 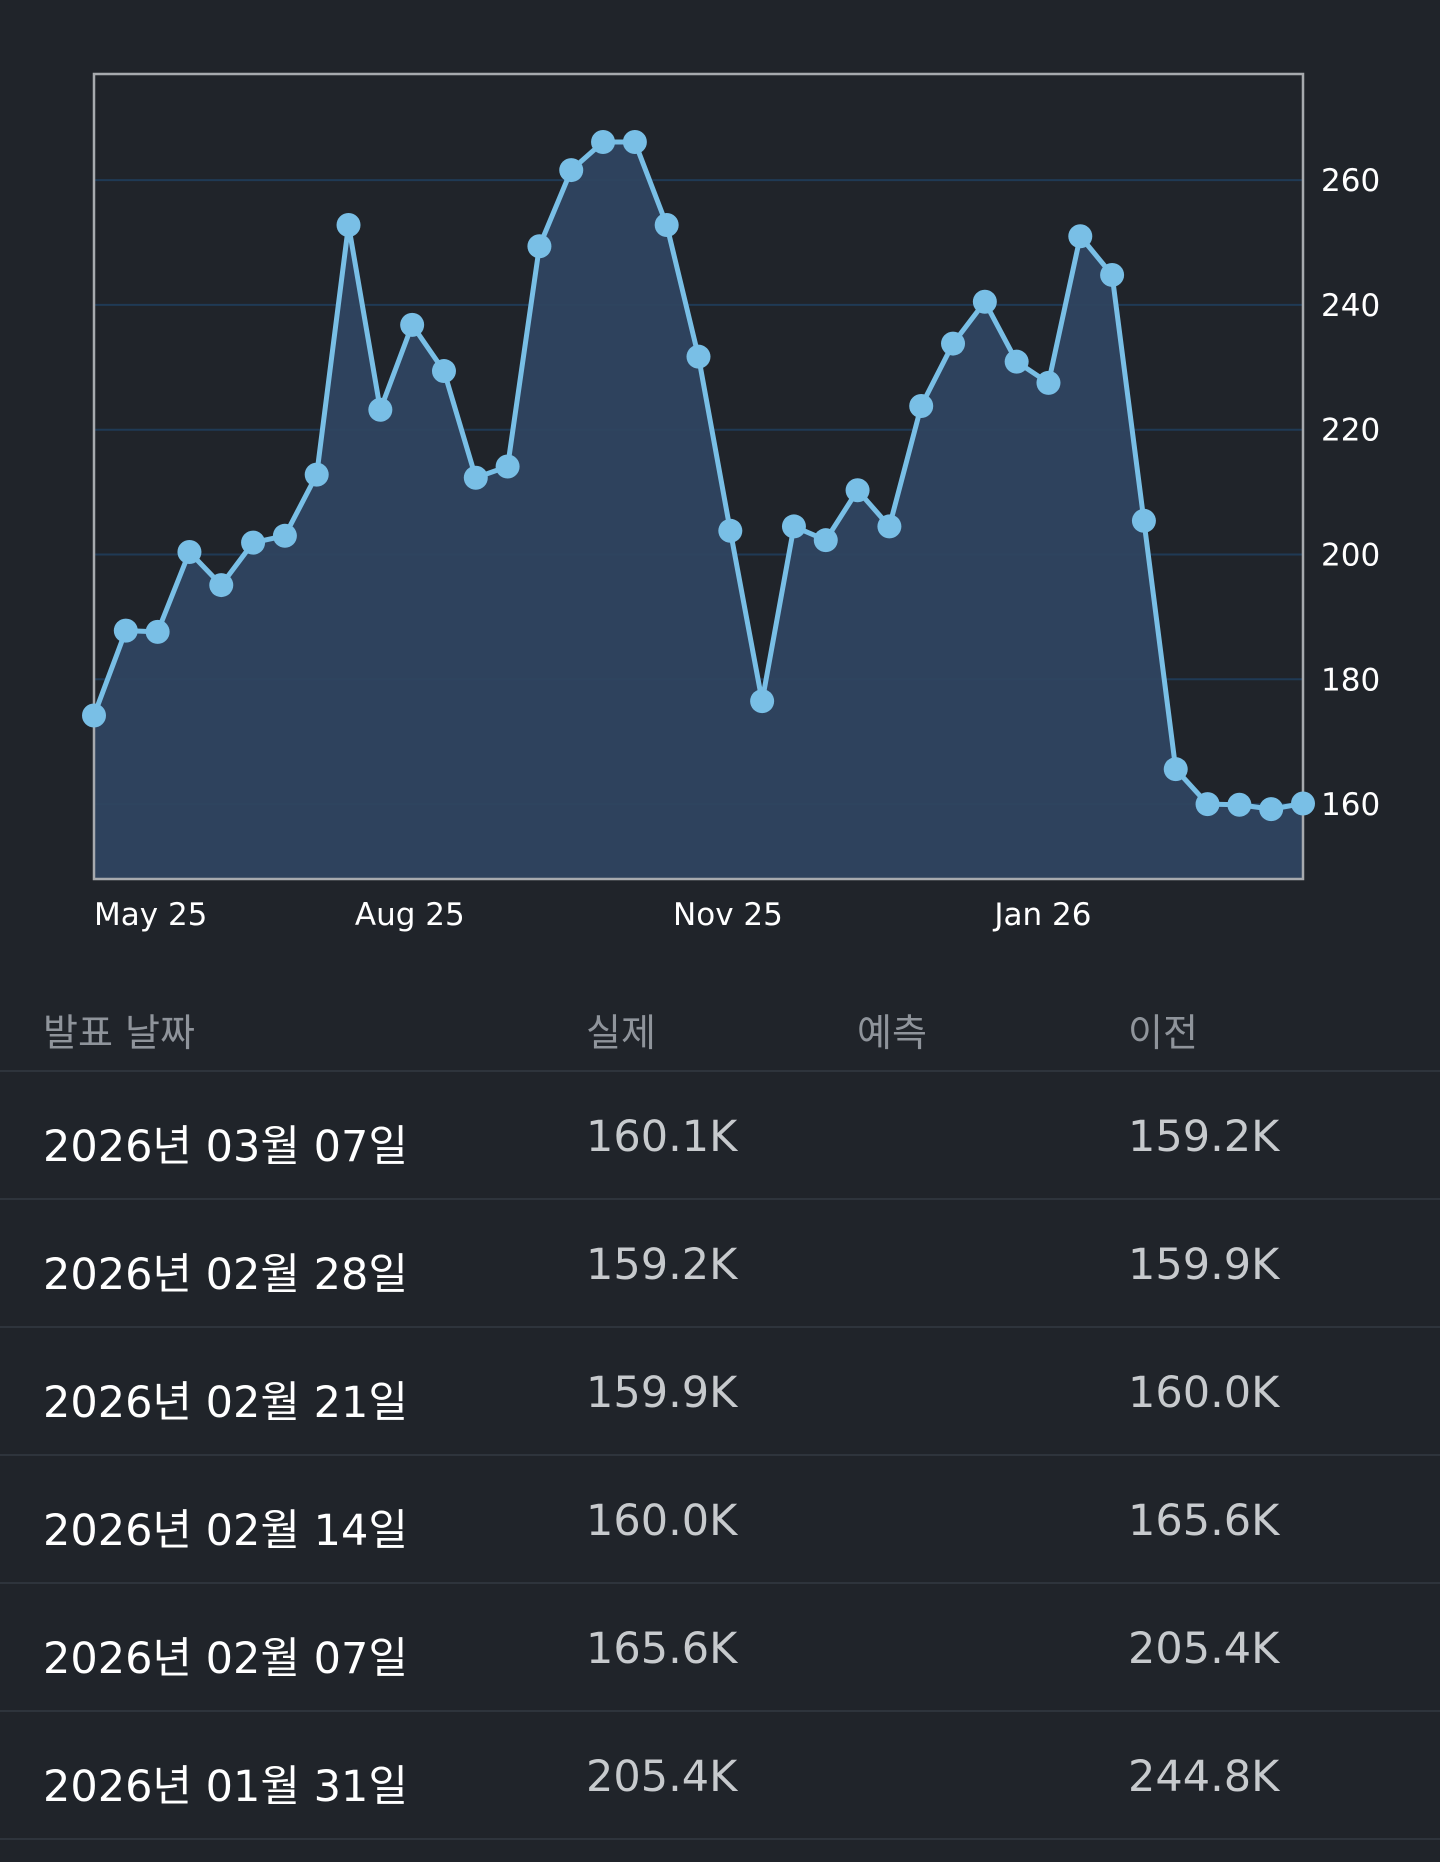 What do you see at coordinates (1350, 431) in the screenshot?
I see `y-tick-label: 220` at bounding box center [1350, 431].